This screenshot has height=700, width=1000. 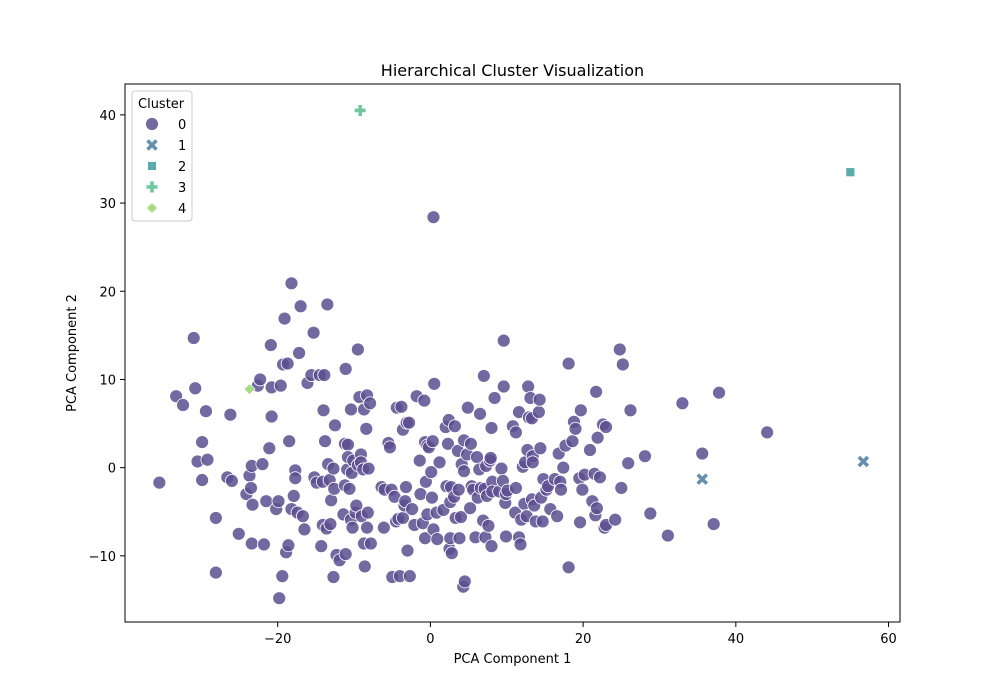 I want to click on legend: Cluster 0 1 2 3 4, so click(x=162, y=156).